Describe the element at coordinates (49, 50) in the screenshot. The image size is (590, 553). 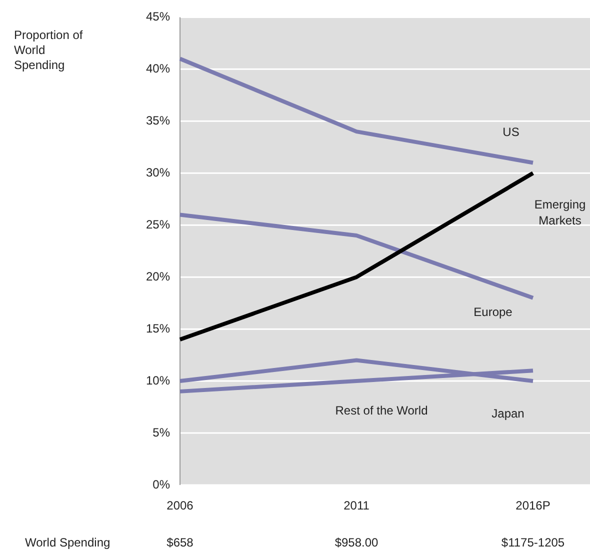
I see `text: Proportion of World Spending` at that location.